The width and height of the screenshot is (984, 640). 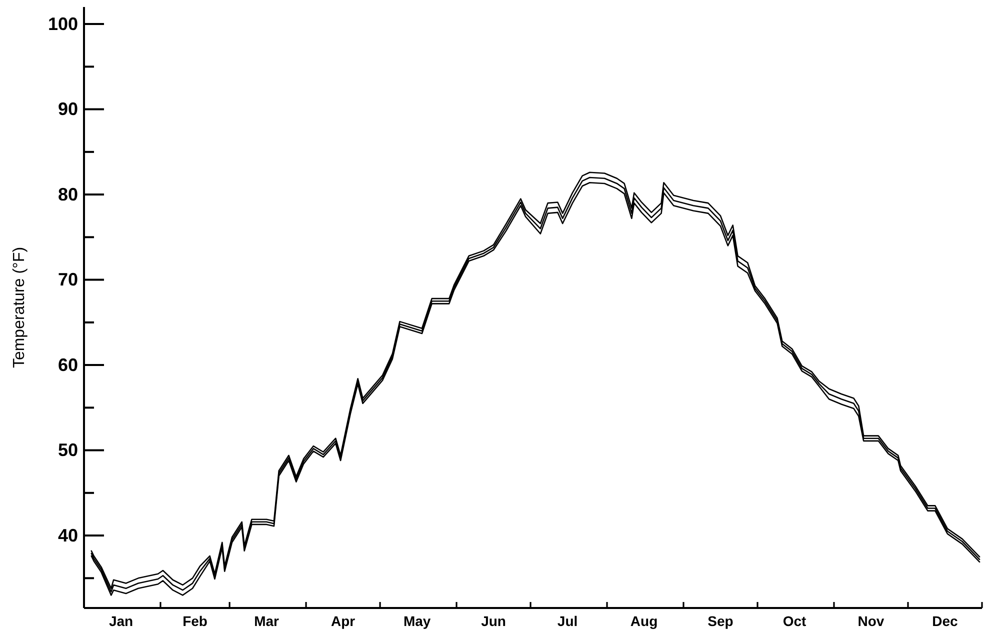 What do you see at coordinates (493, 620) in the screenshot?
I see `x-tick-label: Jun` at bounding box center [493, 620].